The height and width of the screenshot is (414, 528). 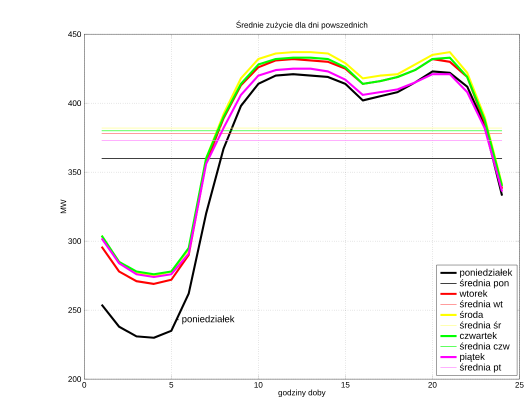 What do you see at coordinates (75, 172) in the screenshot?
I see `y-tick-label: 350` at bounding box center [75, 172].